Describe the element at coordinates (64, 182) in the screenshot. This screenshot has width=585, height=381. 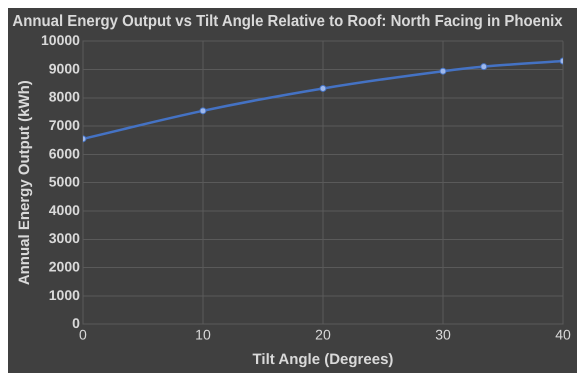
I see `y-tick-label: 5000` at that location.